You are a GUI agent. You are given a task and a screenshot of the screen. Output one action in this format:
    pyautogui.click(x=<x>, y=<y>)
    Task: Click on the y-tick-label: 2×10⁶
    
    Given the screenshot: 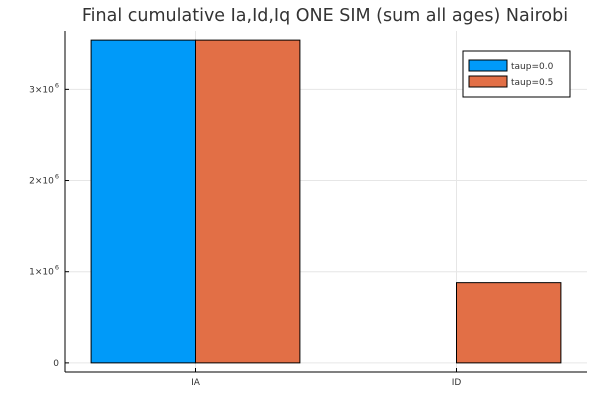 What is the action you would take?
    pyautogui.click(x=44, y=180)
    